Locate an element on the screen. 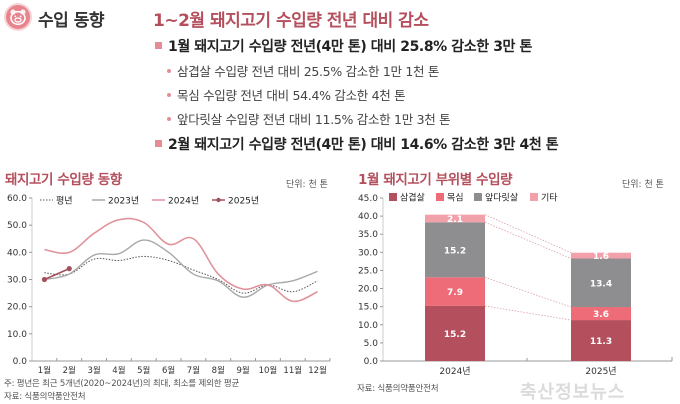  bullet-text: 목심 수입량 전년 대비 54.4% 감소한 4천 톤 is located at coordinates (291, 95).